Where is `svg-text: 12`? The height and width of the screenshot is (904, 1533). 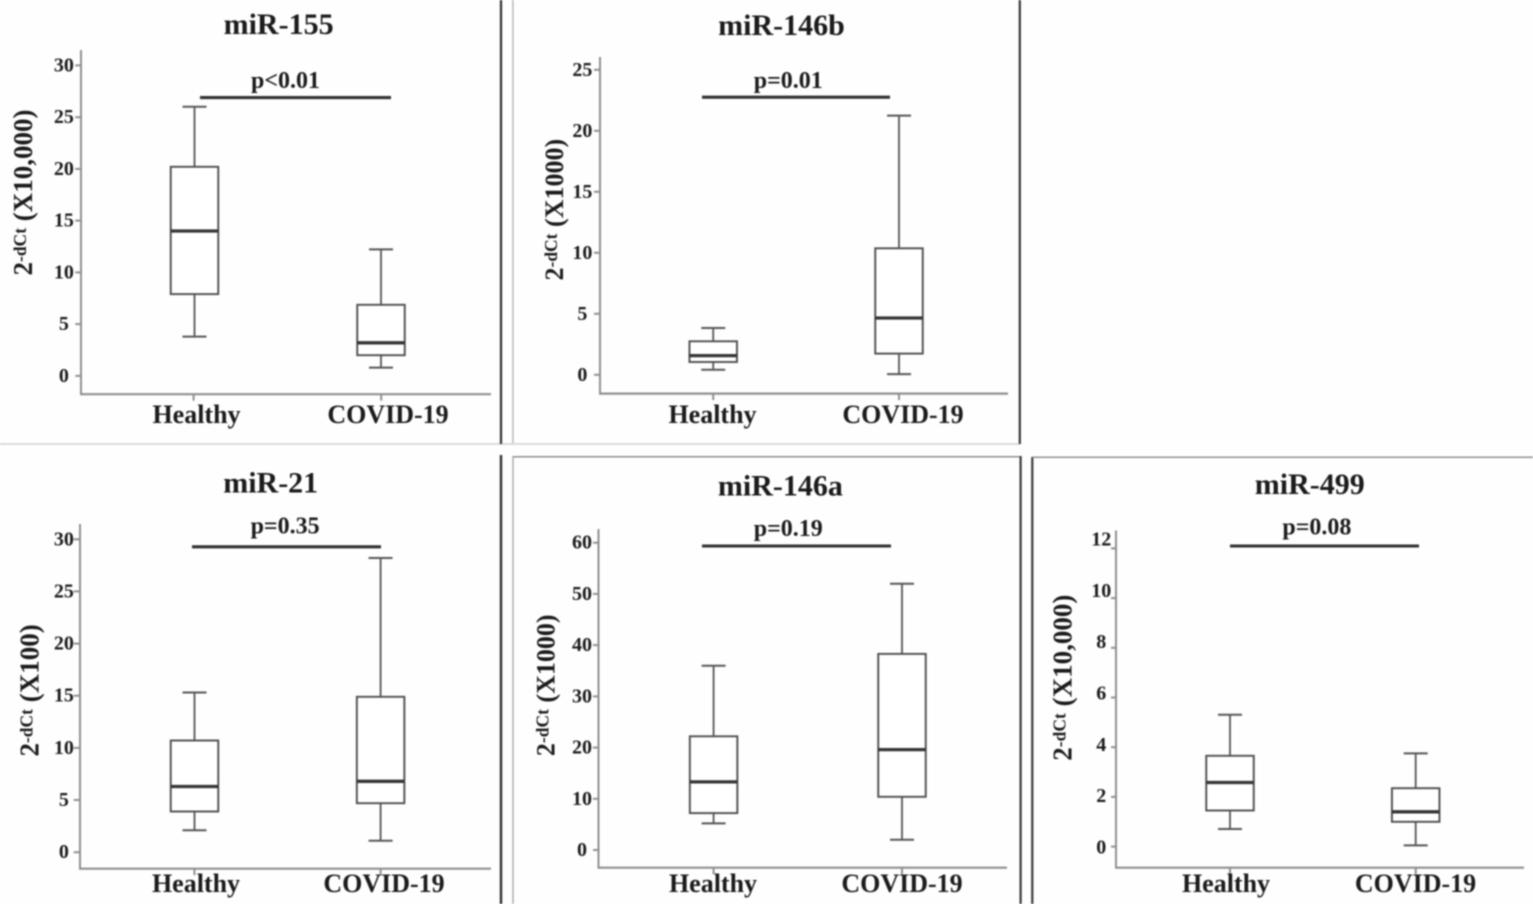
svg-text: 12 is located at coordinates (1101, 540).